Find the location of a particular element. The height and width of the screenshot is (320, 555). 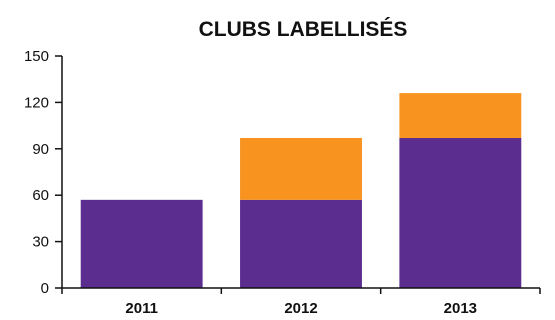

x-tick-label: 2011 is located at coordinates (141, 308).